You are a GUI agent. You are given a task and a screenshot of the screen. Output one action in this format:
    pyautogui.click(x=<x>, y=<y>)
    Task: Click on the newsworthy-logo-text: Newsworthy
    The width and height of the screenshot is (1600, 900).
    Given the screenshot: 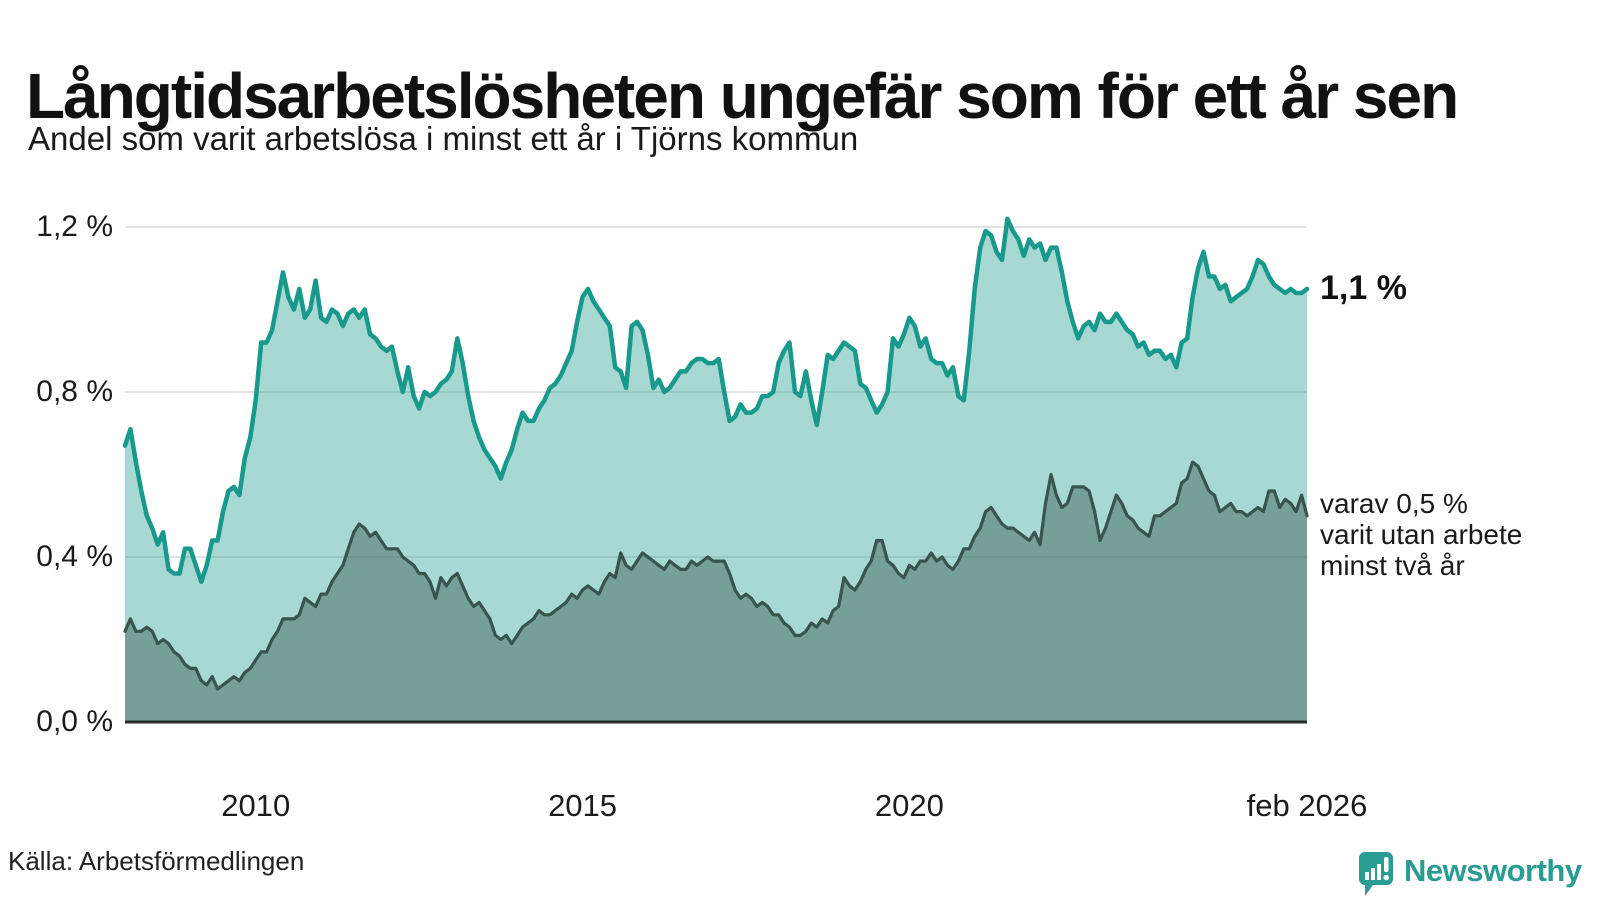 What is the action you would take?
    pyautogui.click(x=1493, y=870)
    